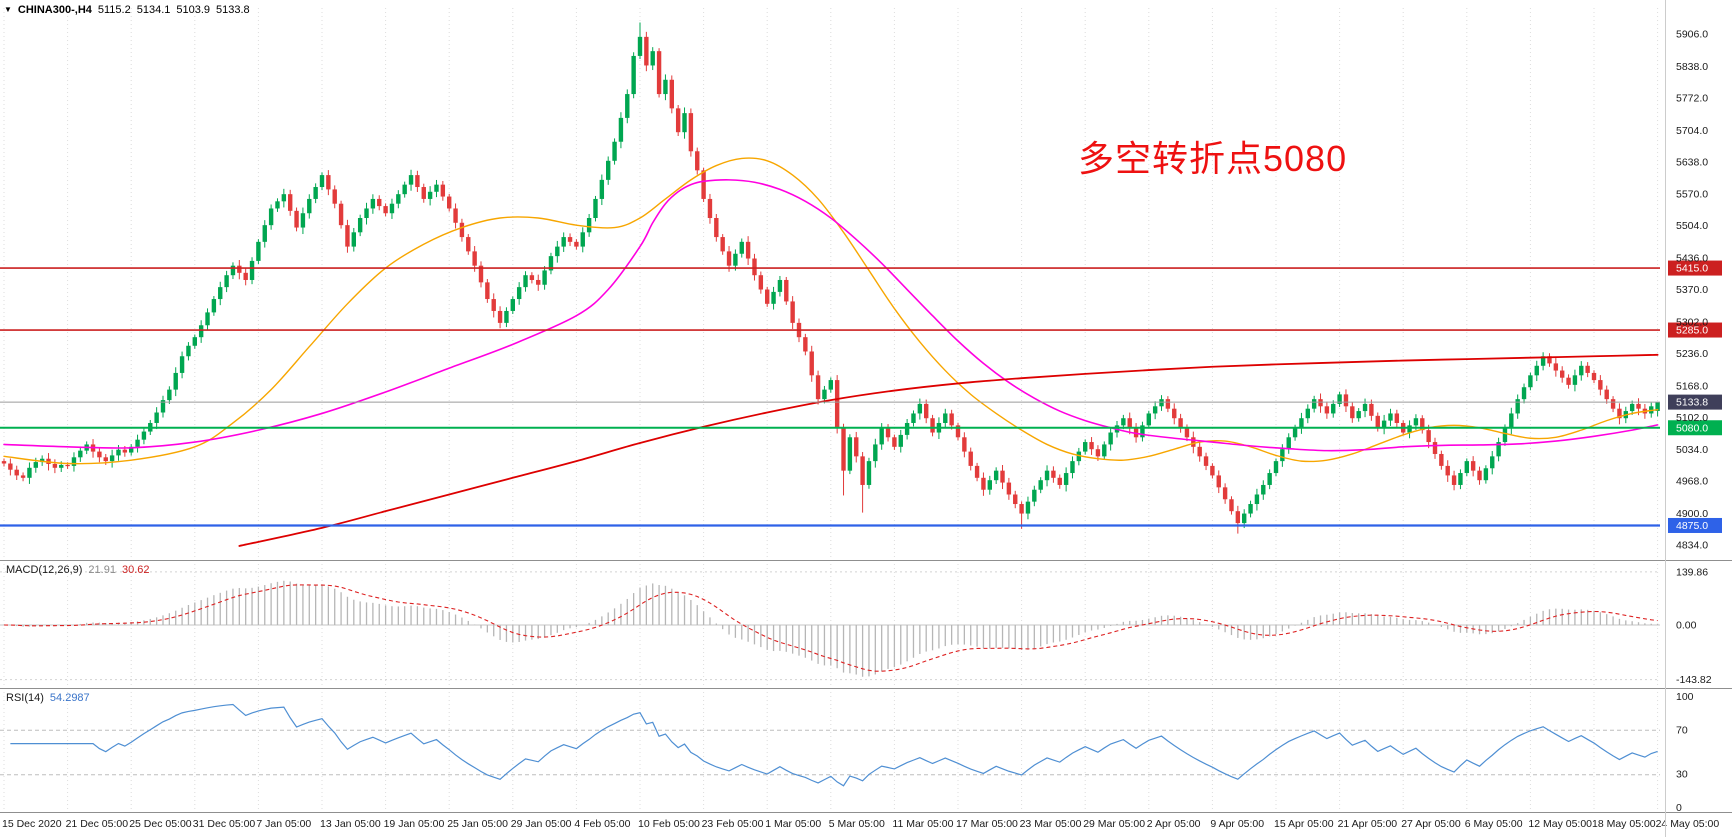  I want to click on price-tick-label: 5236.0, so click(1692, 354).